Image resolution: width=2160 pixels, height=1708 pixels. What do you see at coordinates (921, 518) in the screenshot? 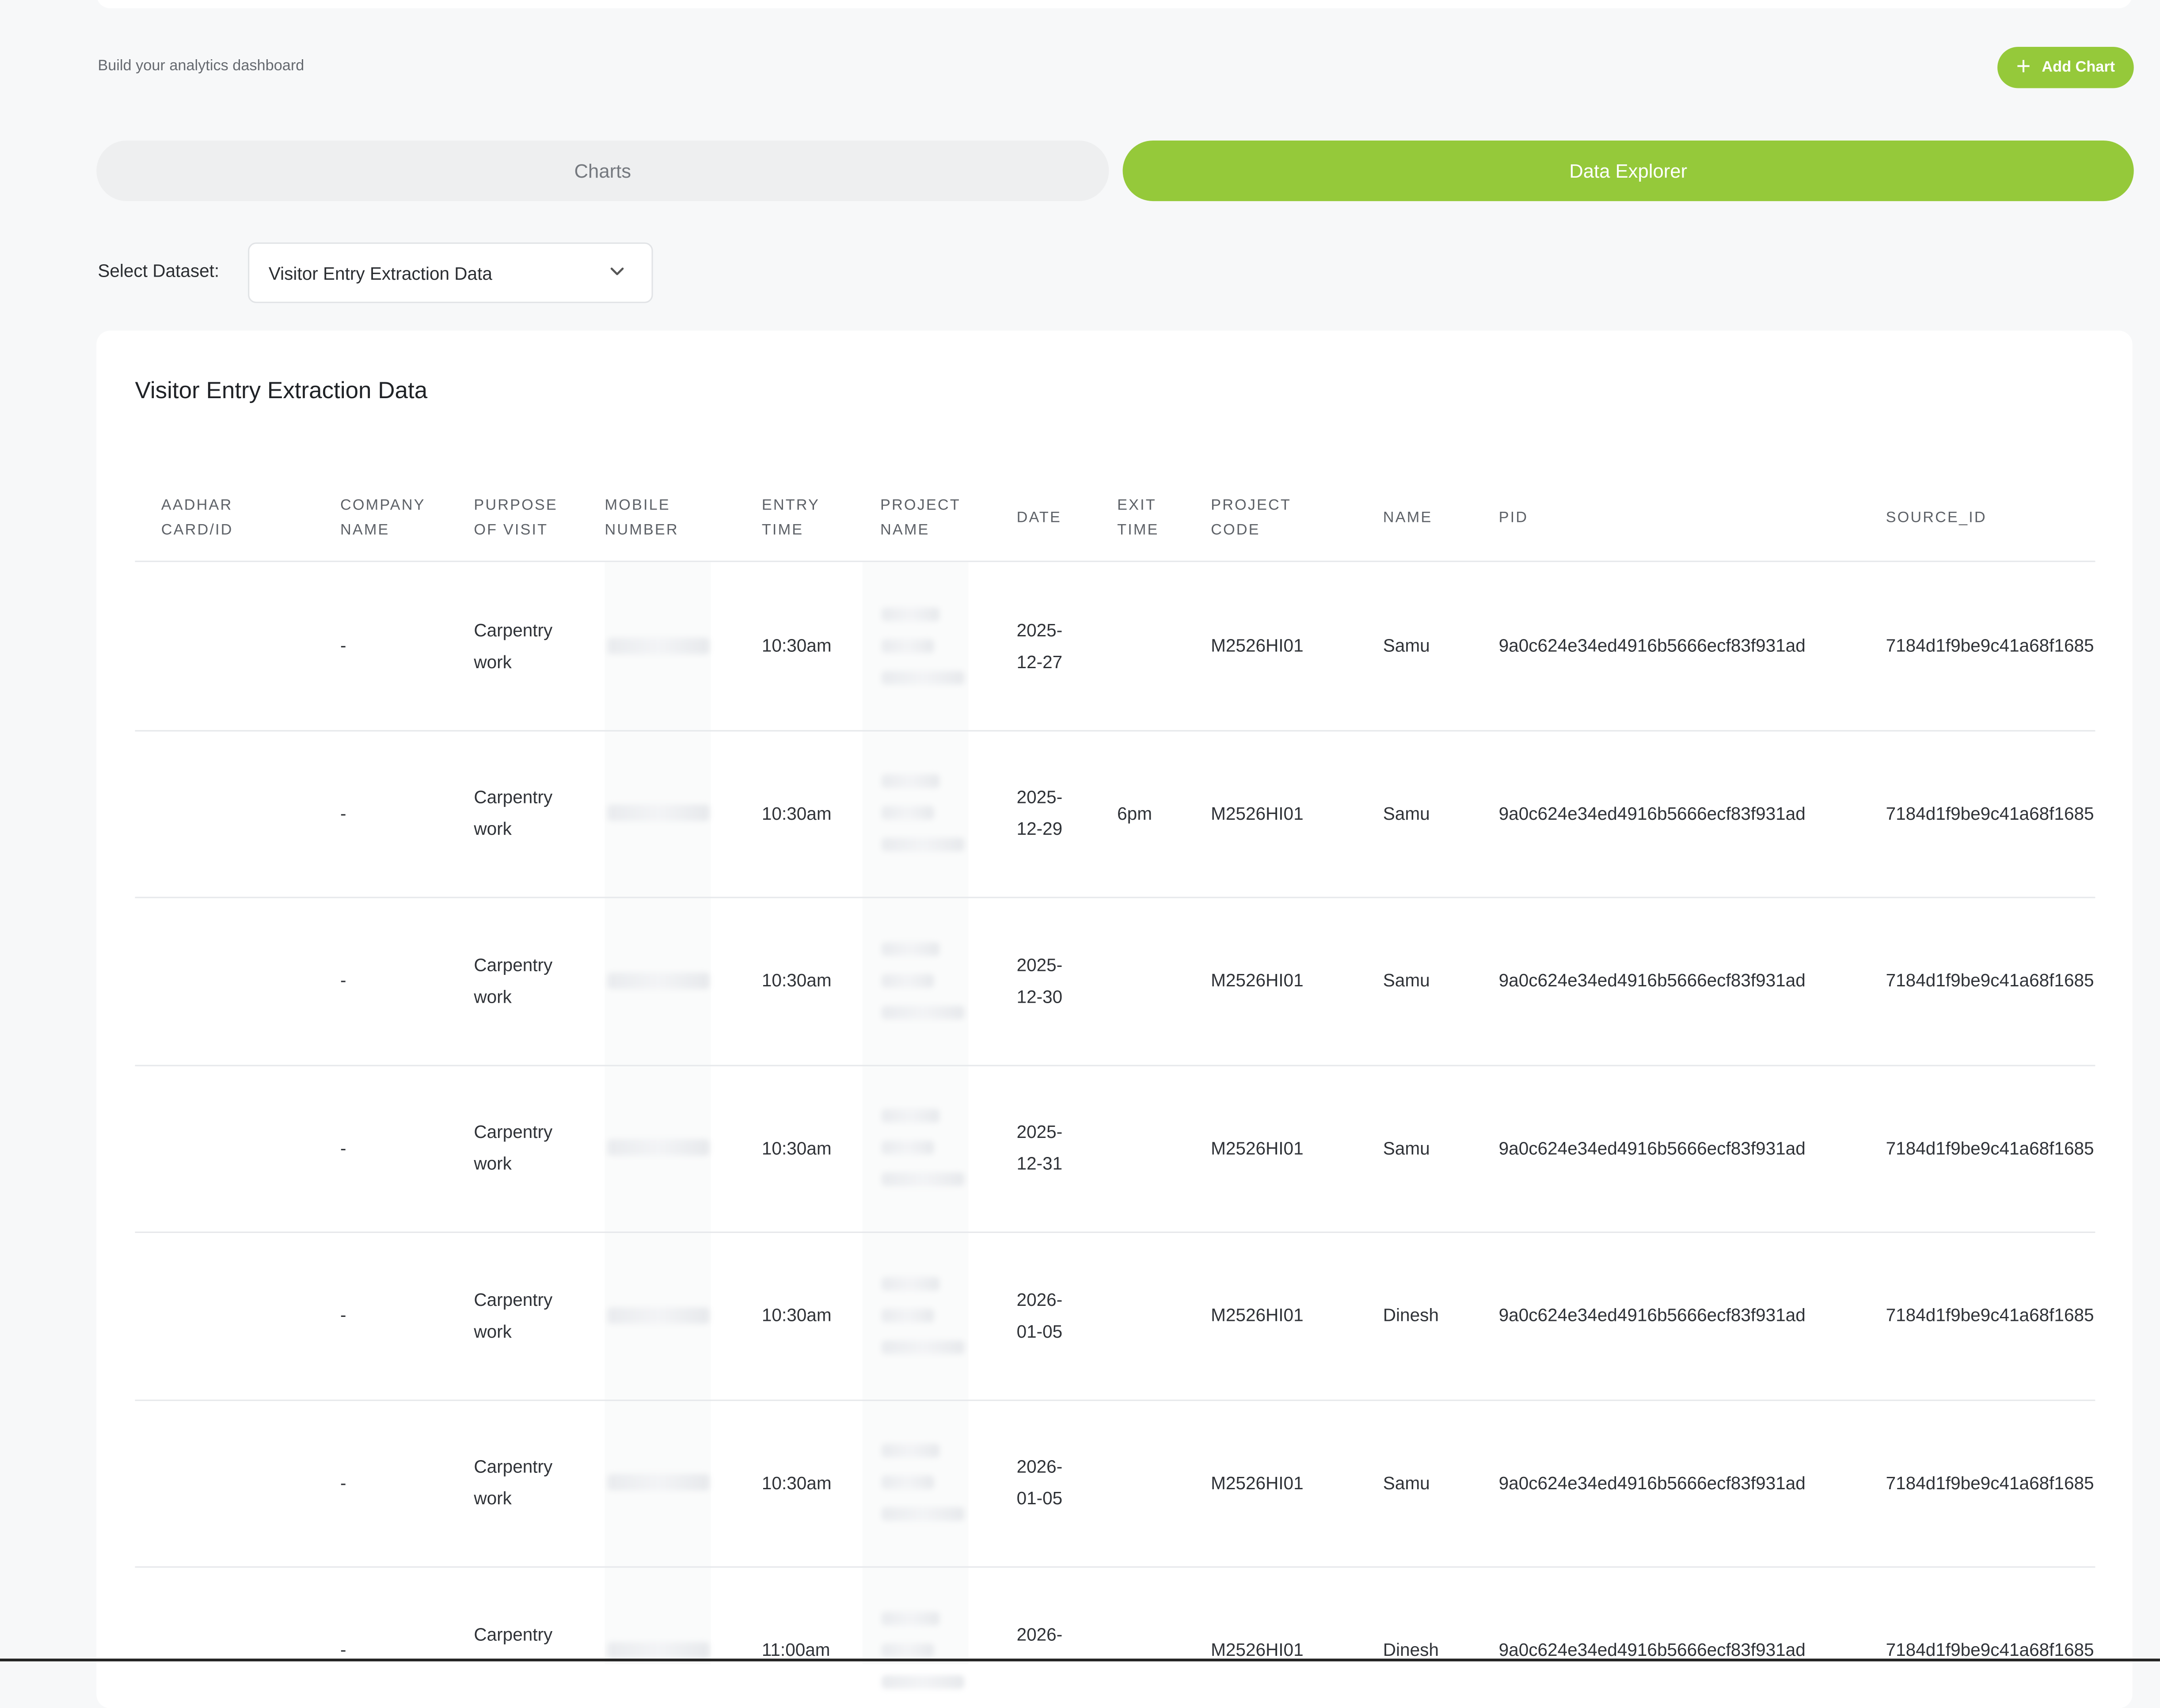
I see `column-header: PROJECT NAME` at bounding box center [921, 518].